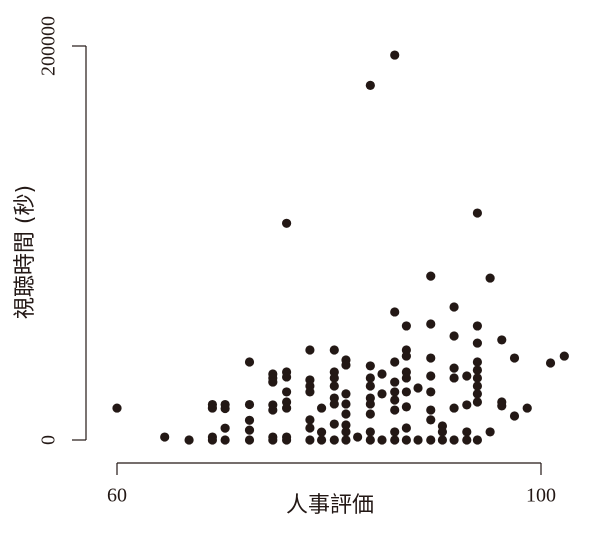  I want to click on y-axis-label: 視聴時間 (秒), so click(25, 252).